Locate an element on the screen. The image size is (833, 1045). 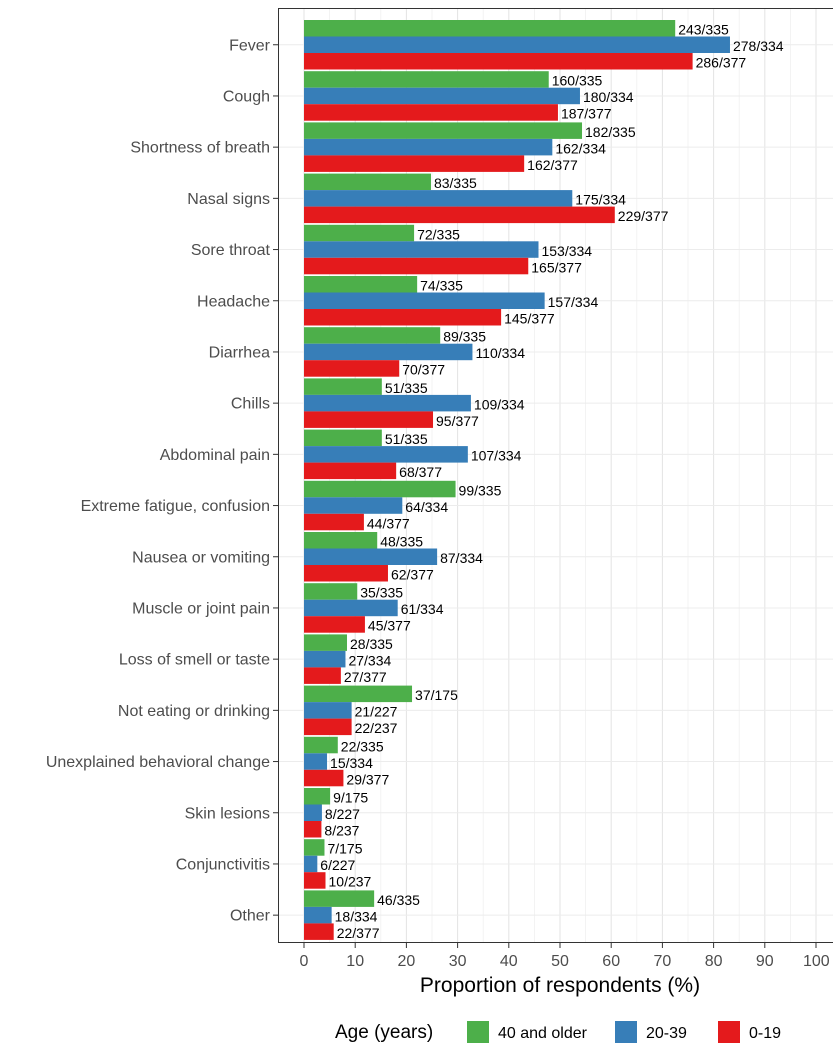
data-label: 70/377 is located at coordinates (423, 370).